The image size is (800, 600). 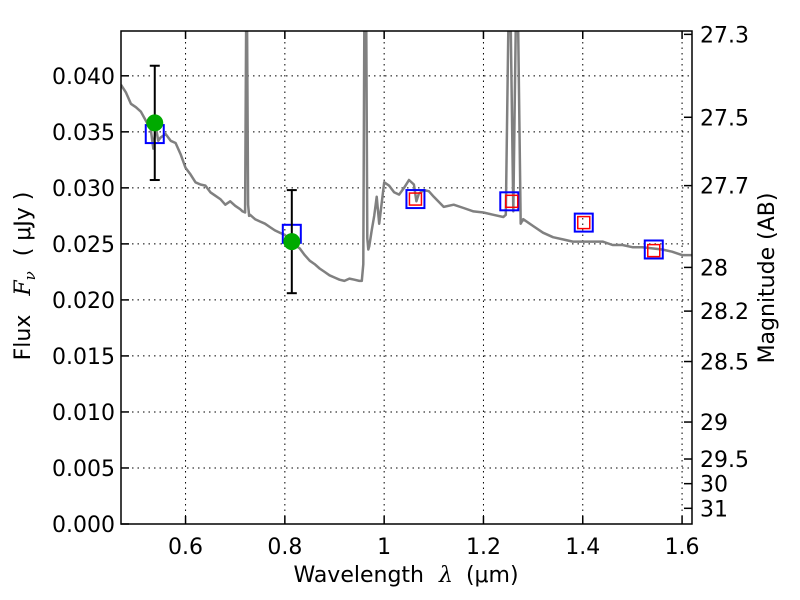 What do you see at coordinates (767, 278) in the screenshot?
I see `y2-axis-label: Magnitude (AB)` at bounding box center [767, 278].